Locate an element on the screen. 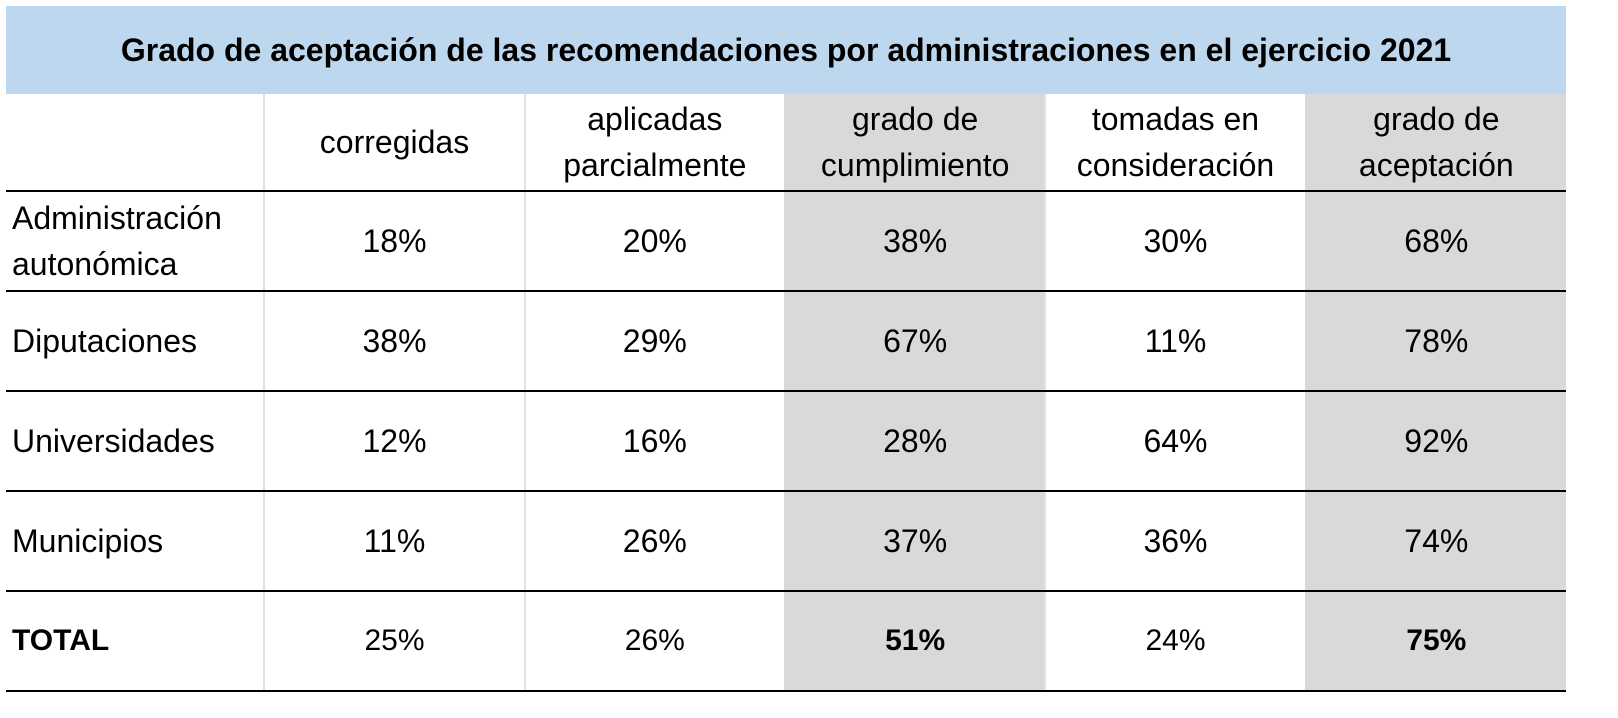 The width and height of the screenshot is (1618, 718). header-line: consideración is located at coordinates (1175, 165).